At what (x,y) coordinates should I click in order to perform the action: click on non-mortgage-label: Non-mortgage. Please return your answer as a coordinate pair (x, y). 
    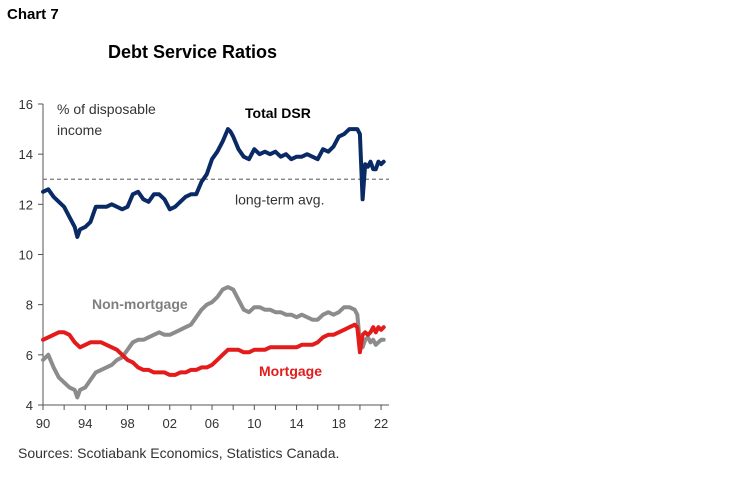
    Looking at the image, I should click on (140, 304).